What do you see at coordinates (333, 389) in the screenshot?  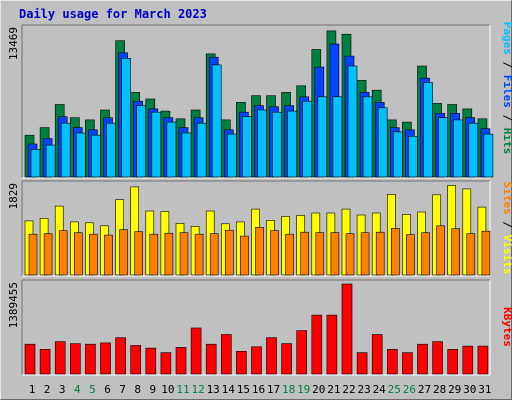 I see `x-tick-label-day-21: 21` at bounding box center [333, 389].